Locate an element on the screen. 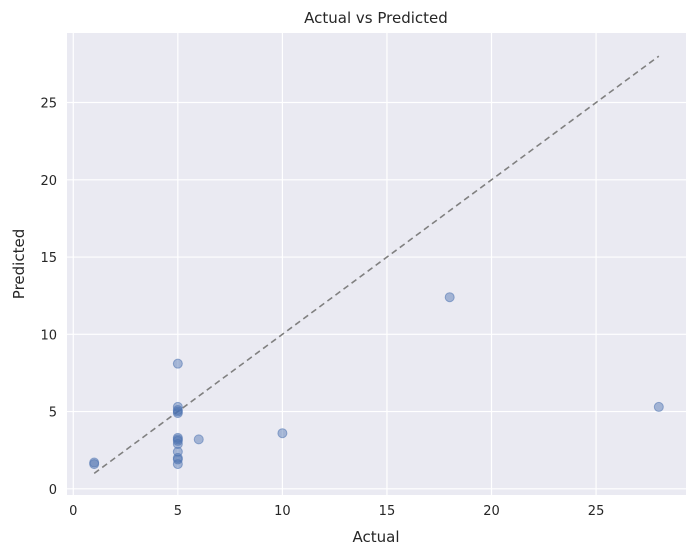  chart-title: Actual vs Predicted is located at coordinates (376, 18).